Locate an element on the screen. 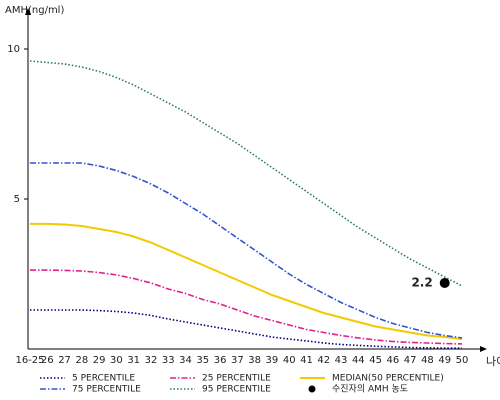  point-label: 2.2 is located at coordinates (421, 283).